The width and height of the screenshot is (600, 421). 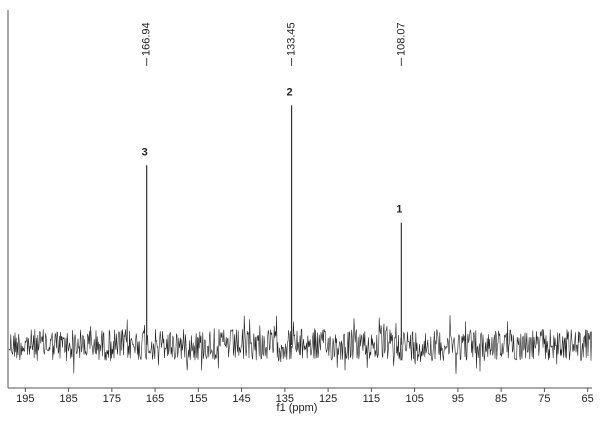 I want to click on x-tick-label: 135, so click(x=285, y=399).